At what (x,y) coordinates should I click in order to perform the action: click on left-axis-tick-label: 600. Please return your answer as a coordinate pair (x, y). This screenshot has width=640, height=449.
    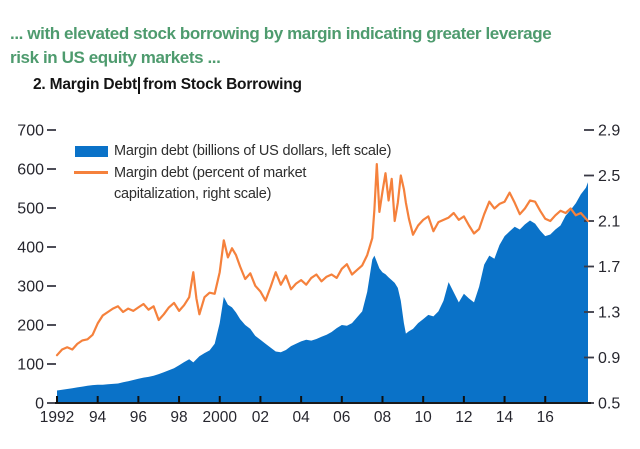
    Looking at the image, I should click on (30, 170).